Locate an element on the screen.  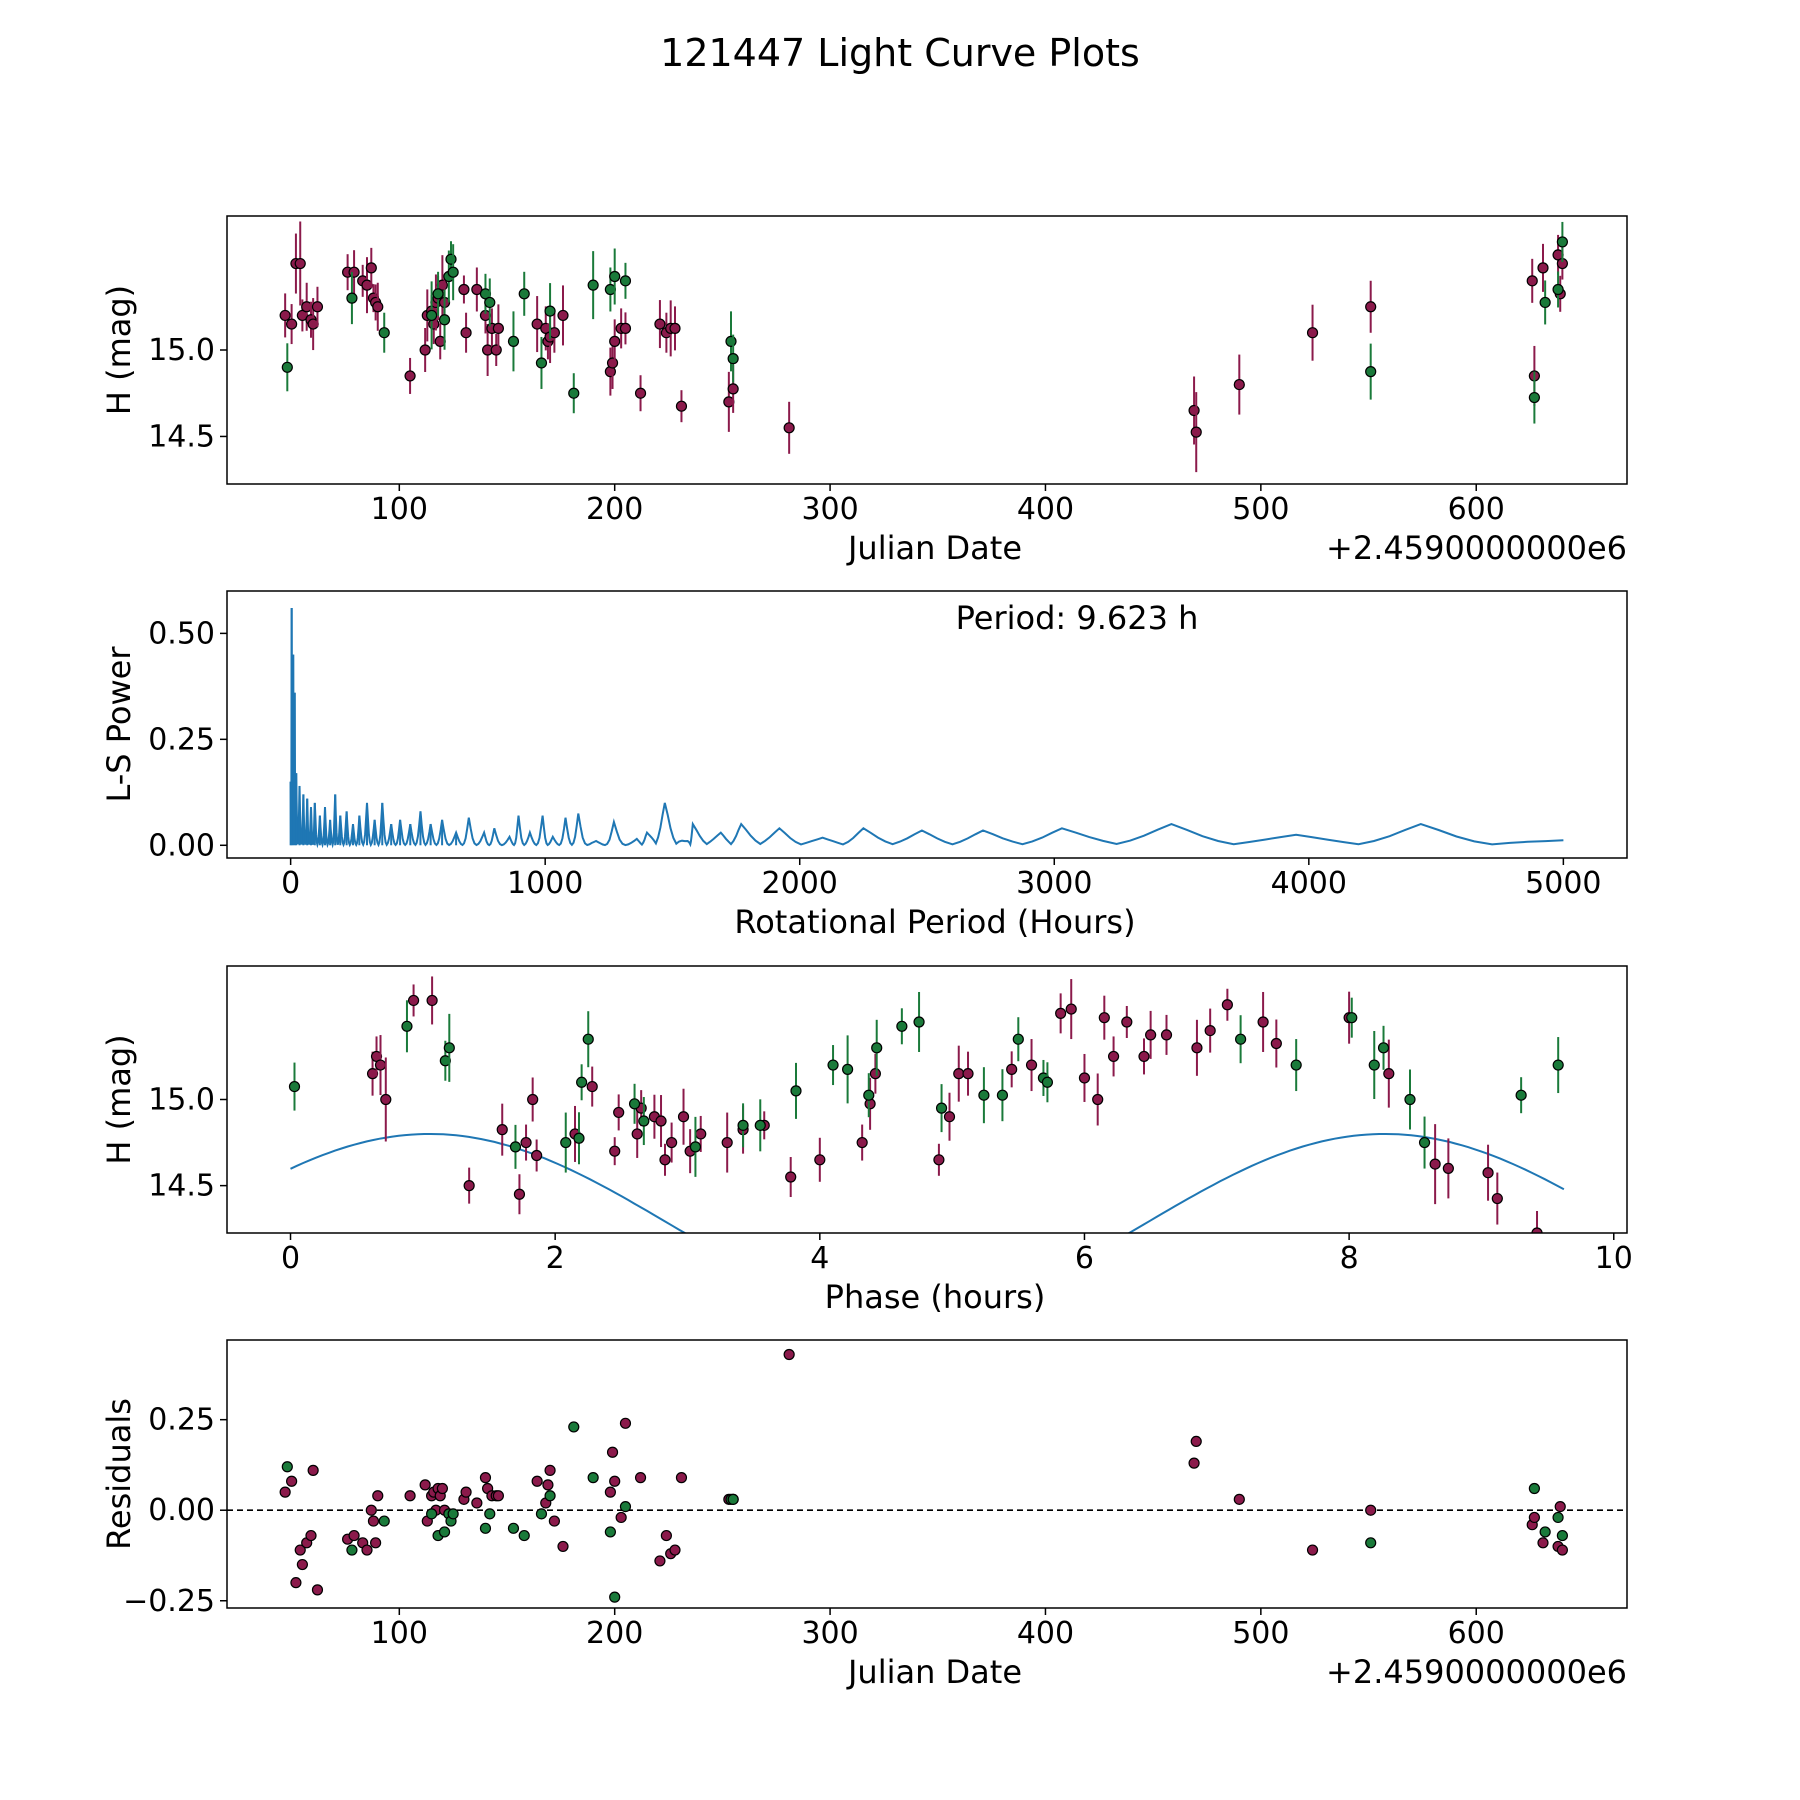
y-axis-label: H (mag) is located at coordinates (119, 350).